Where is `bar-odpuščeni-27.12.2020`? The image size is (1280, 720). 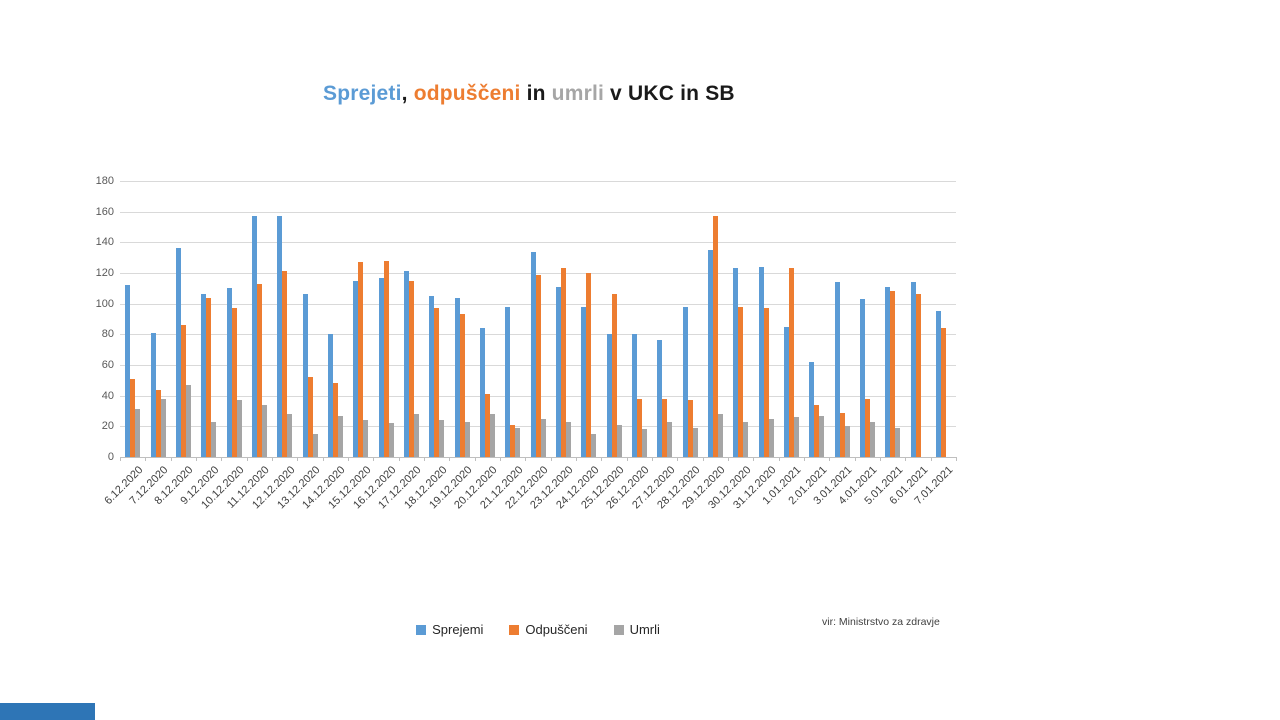
bar-odpuščeni-27.12.2020 is located at coordinates (665, 427).